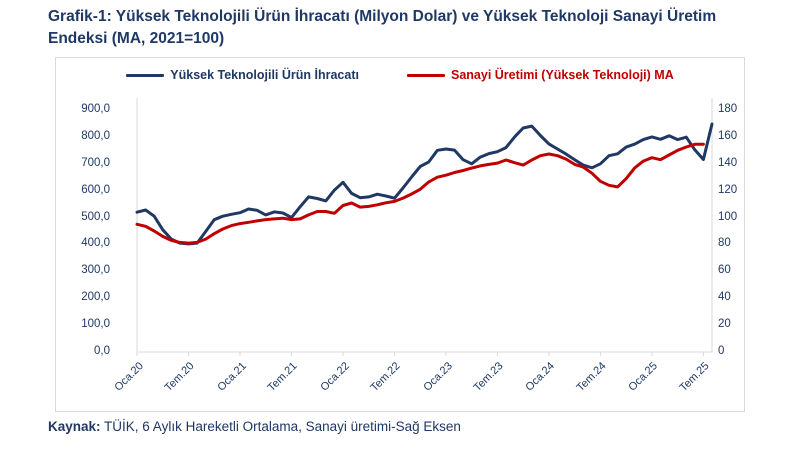  What do you see at coordinates (95, 162) in the screenshot?
I see `y-axis-left-label: 700,0` at bounding box center [95, 162].